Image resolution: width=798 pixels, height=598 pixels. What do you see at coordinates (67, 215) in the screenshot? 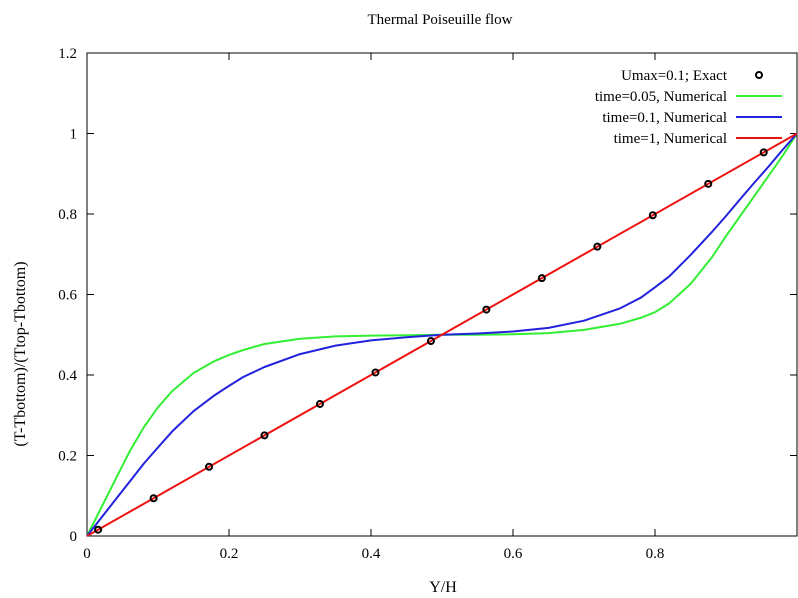
I see `y-tick-label: 0.8` at bounding box center [67, 215].